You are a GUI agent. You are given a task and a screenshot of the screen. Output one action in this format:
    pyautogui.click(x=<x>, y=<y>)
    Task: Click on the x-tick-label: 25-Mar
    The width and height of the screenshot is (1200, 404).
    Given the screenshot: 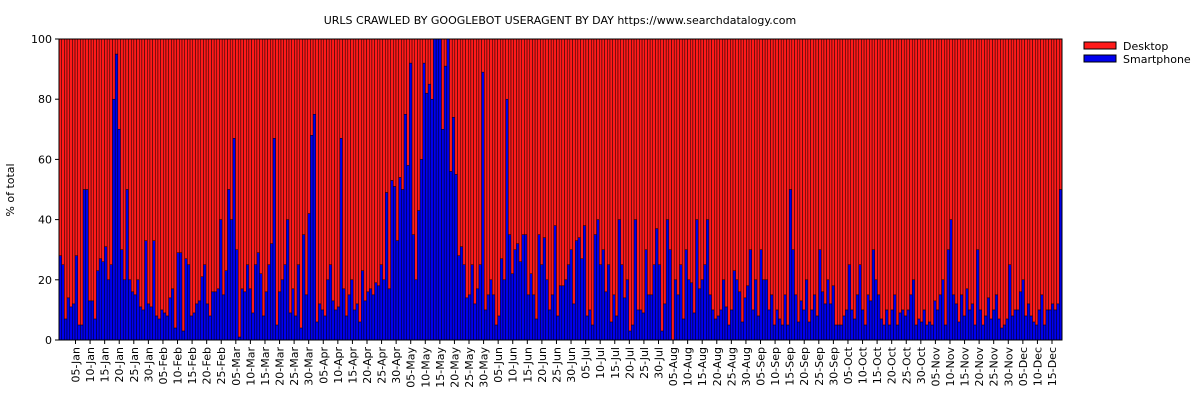 What is the action you would take?
    pyautogui.click(x=294, y=366)
    